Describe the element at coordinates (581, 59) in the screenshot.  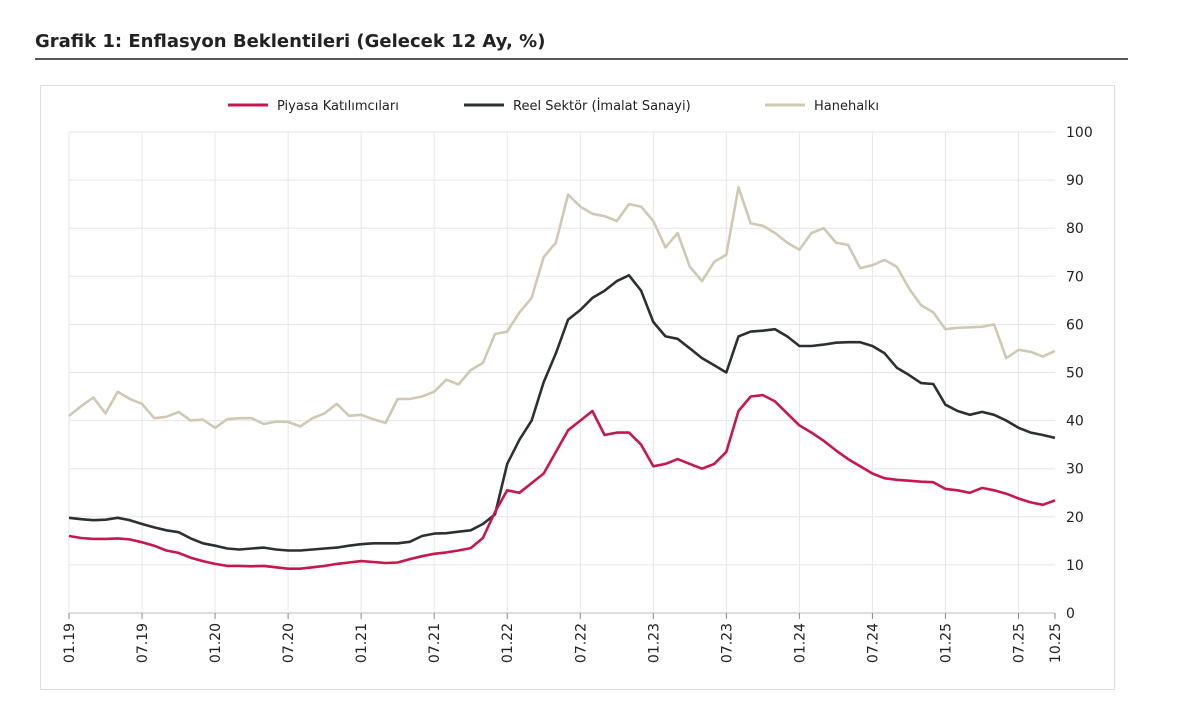
I see `title-underline` at that location.